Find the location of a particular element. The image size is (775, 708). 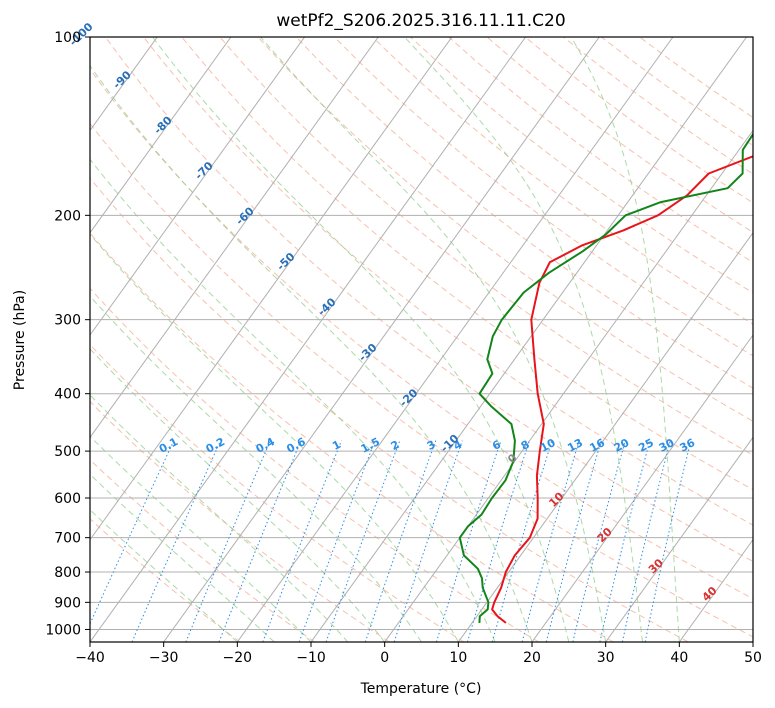

mixing-ratio-label: 10 is located at coordinates (548, 445).